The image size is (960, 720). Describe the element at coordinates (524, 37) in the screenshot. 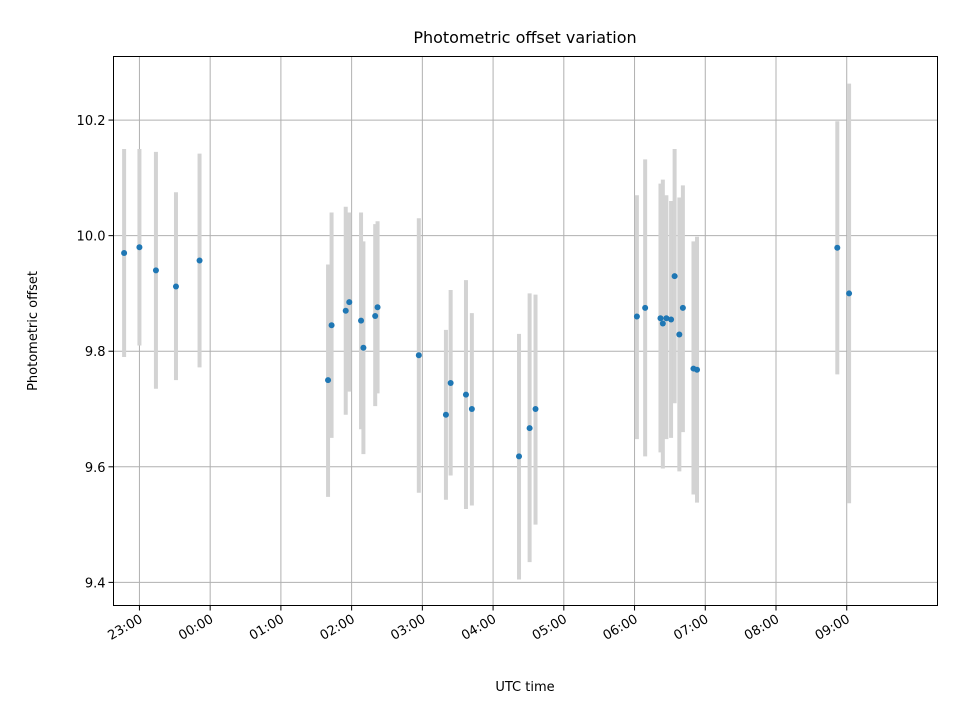

I see `chart-title: Photometric offset variation` at that location.